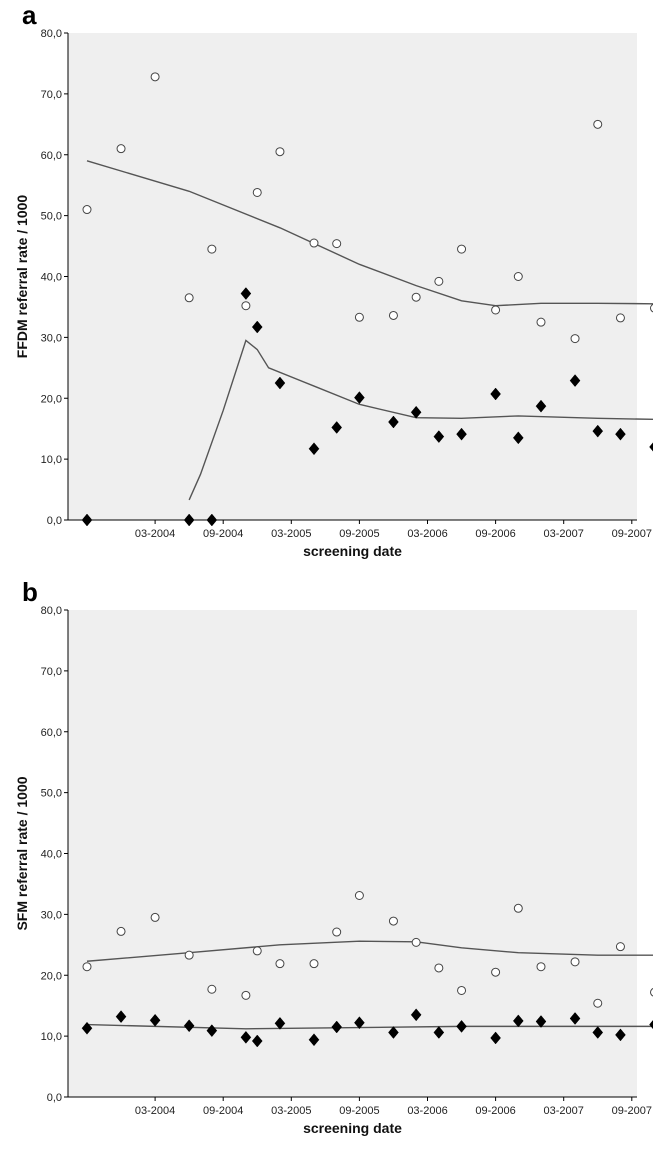  What do you see at coordinates (155, 1111) in the screenshot?
I see `x-tick-label: 03-2004` at bounding box center [155, 1111].